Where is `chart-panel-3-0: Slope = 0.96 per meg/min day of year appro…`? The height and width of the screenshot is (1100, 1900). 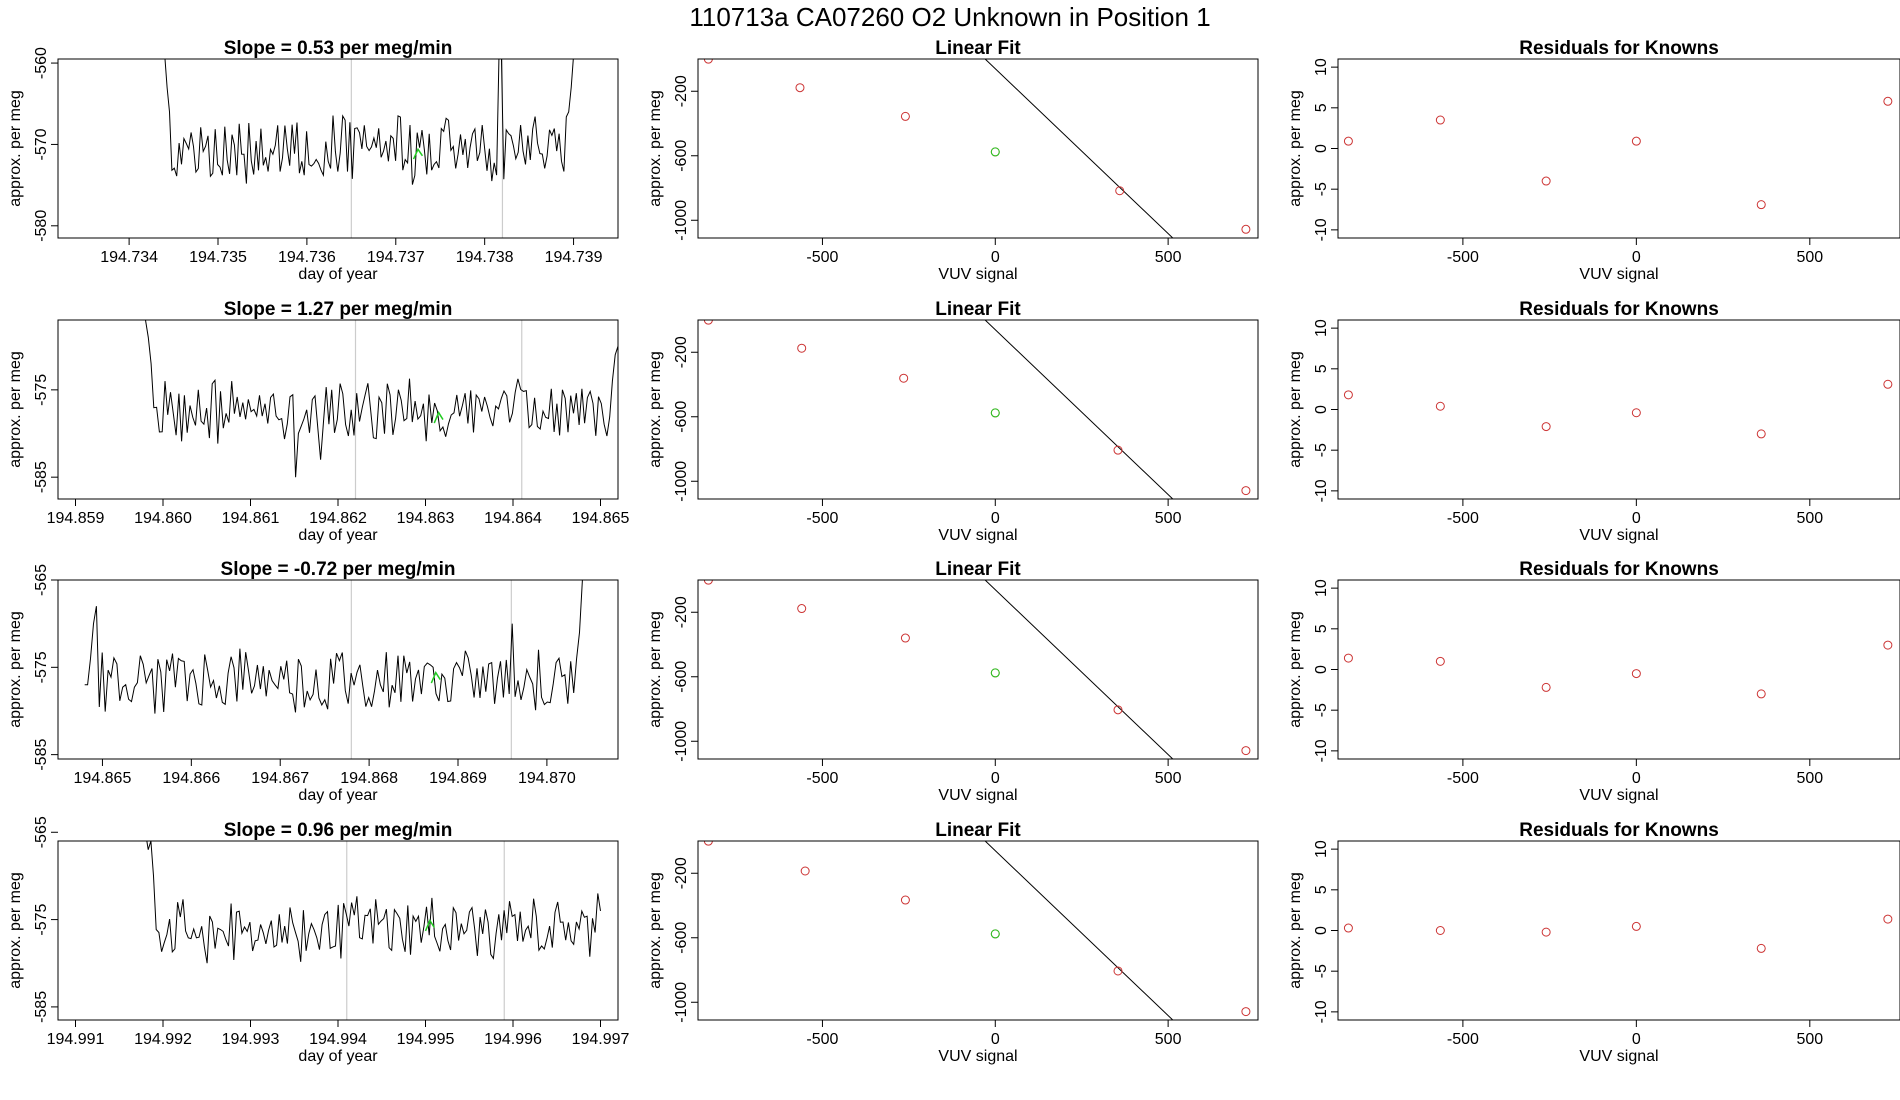 chart-panel-3-0: Slope = 0.96 per meg/min day of year appro… is located at coordinates (318, 940).